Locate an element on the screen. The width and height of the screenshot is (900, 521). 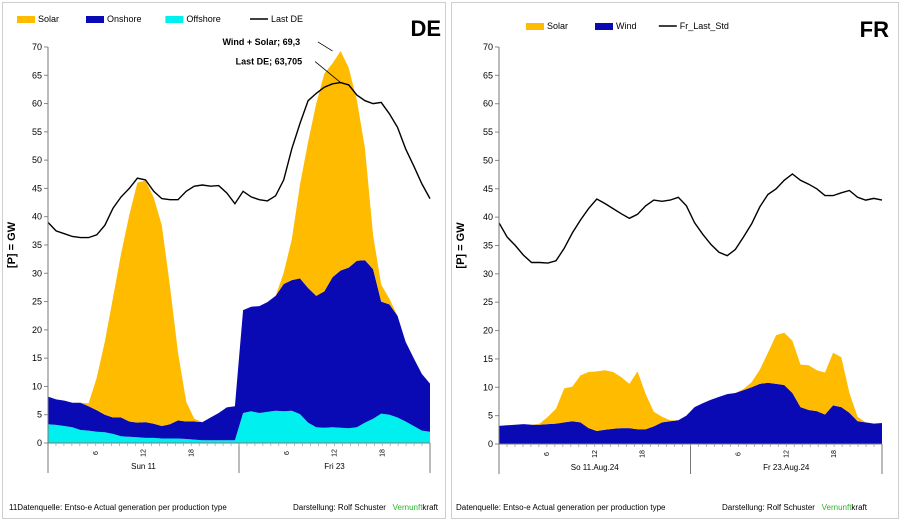
fr-brand-vernunft: Vernunft is located at coordinates (836, 507).